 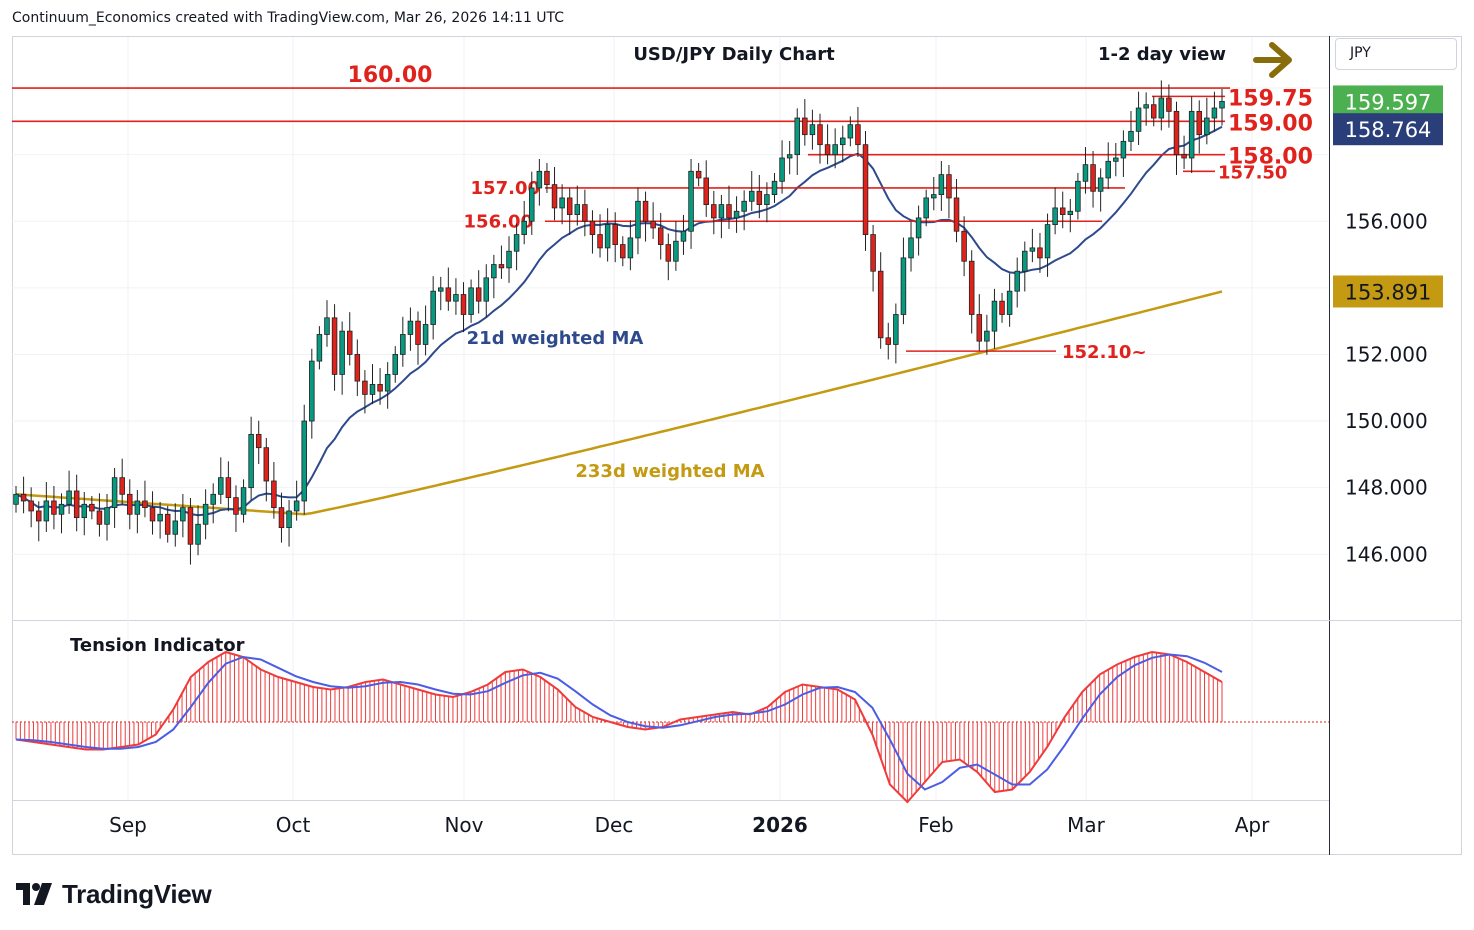 I want to click on level-label: 158.00, so click(x=1270, y=157).